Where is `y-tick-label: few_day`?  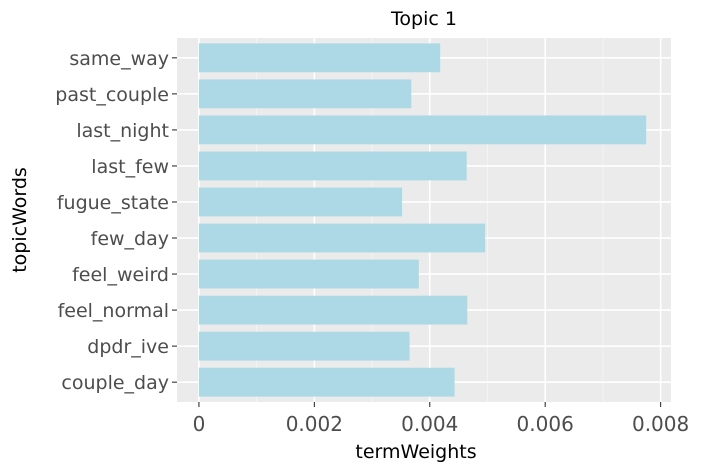
y-tick-label: few_day is located at coordinates (130, 239).